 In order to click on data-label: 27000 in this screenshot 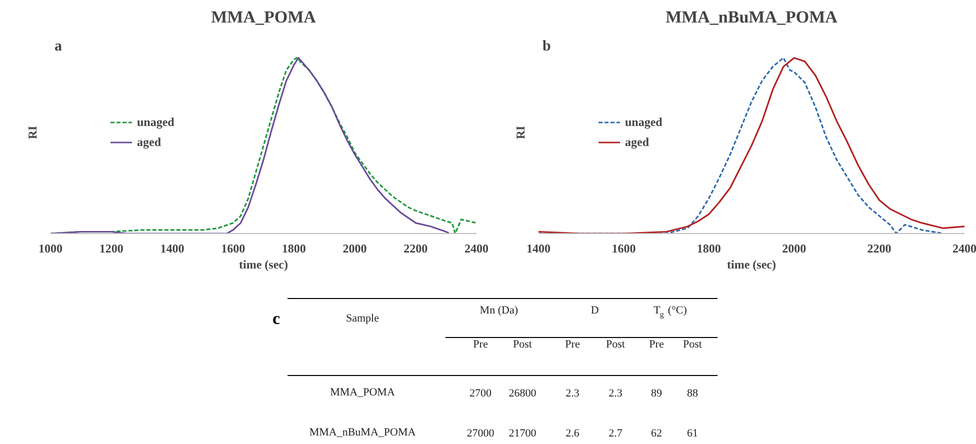, I will do `click(480, 434)`.